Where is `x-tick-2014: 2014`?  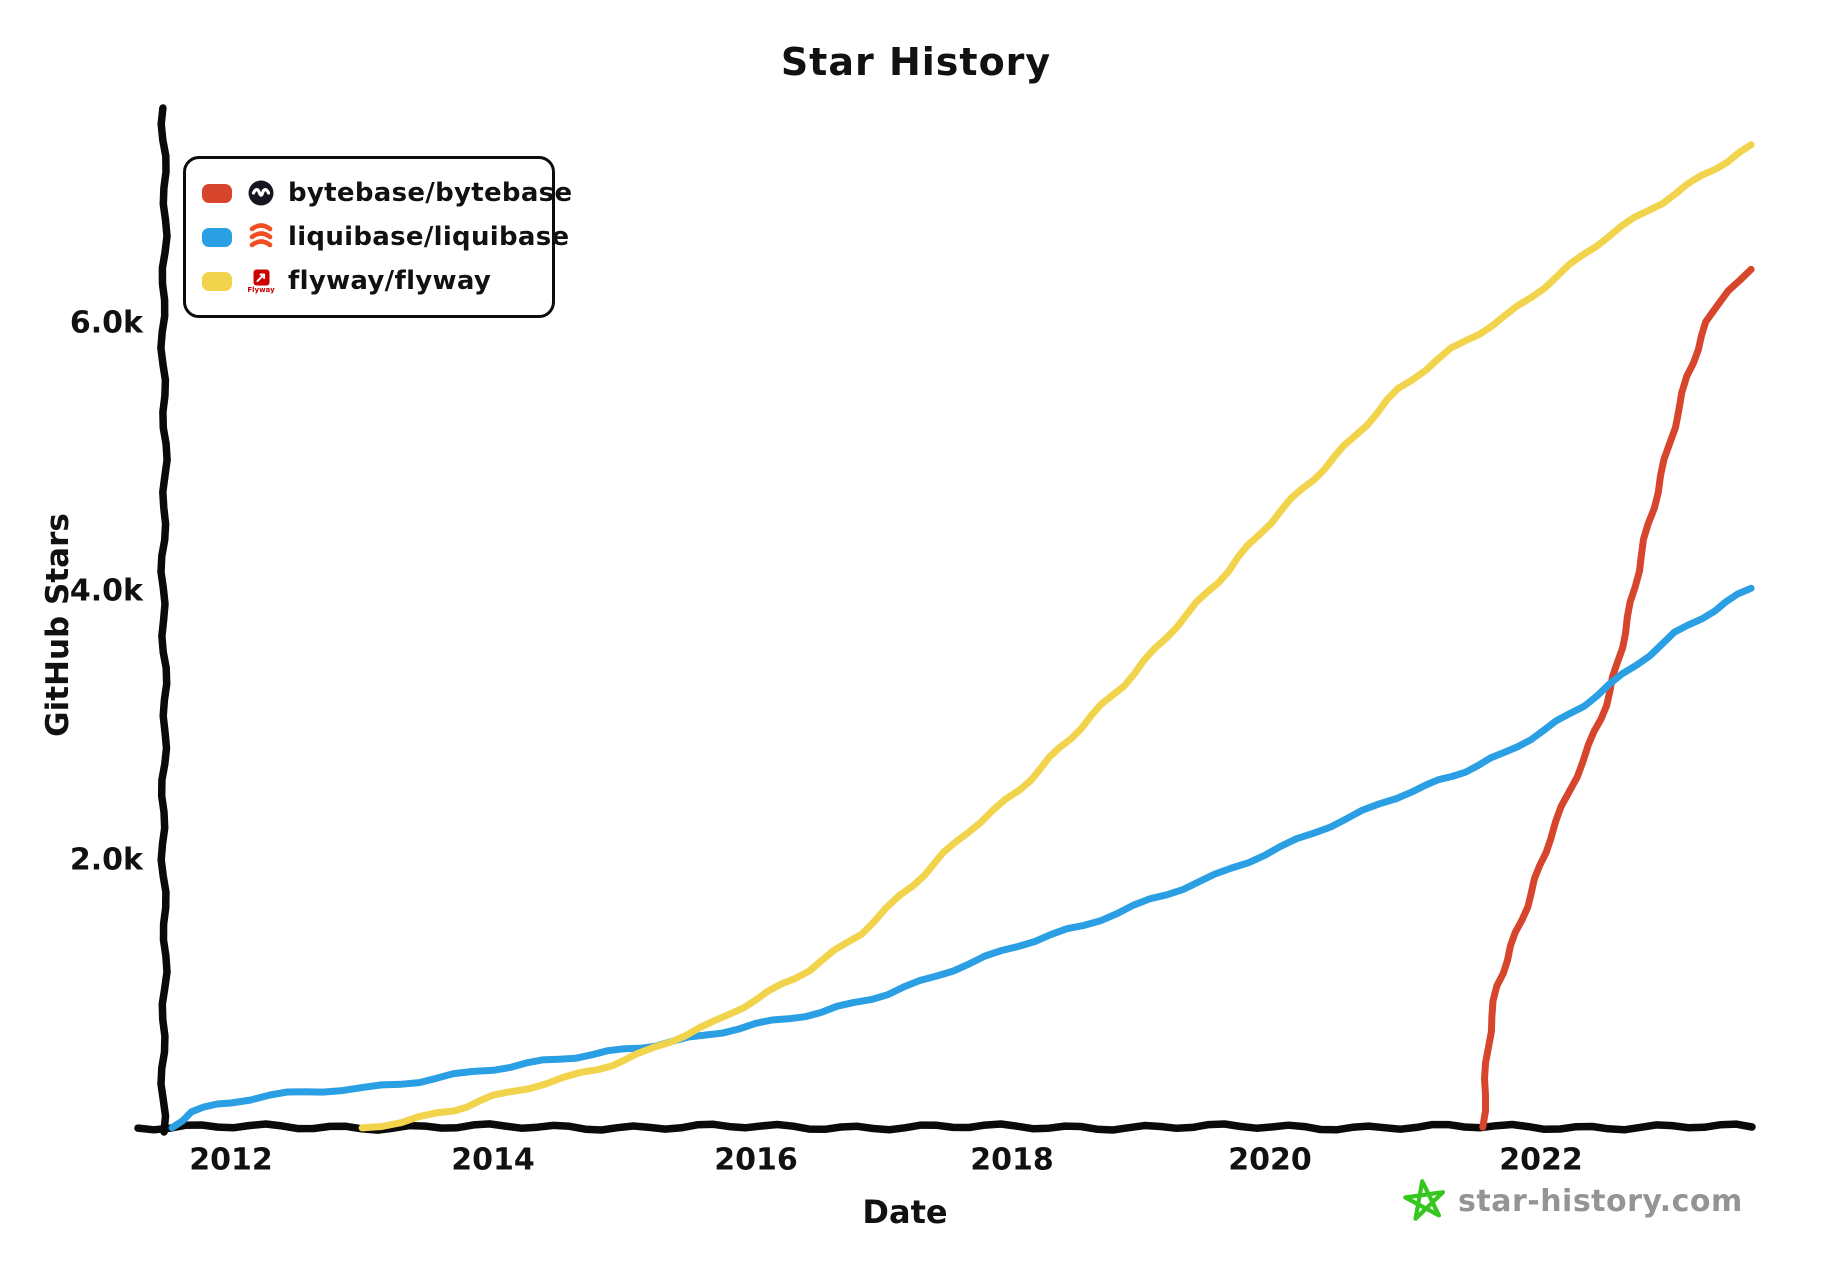
x-tick-2014: 2014 is located at coordinates (493, 1160).